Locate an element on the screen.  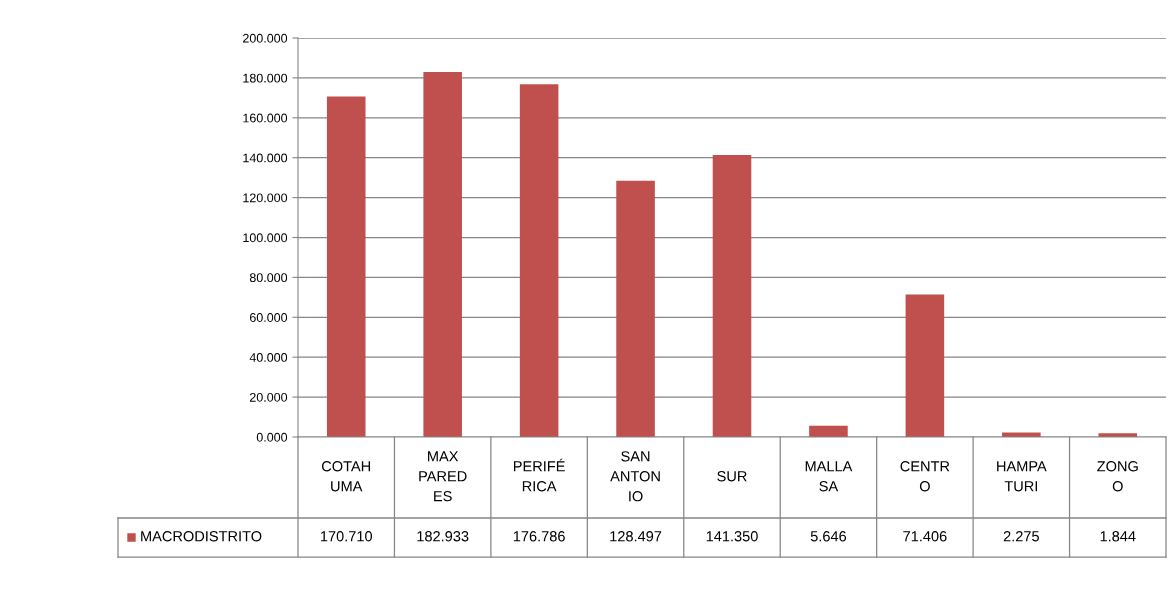
data-label: 2.275 is located at coordinates (1021, 536).